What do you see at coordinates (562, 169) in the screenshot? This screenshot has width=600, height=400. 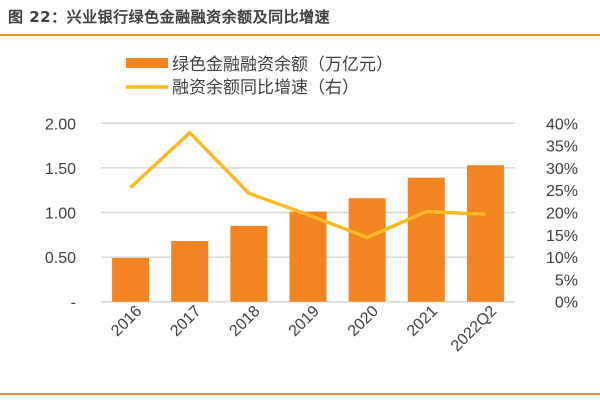 I see `y-right-tick-label: 30%` at bounding box center [562, 169].